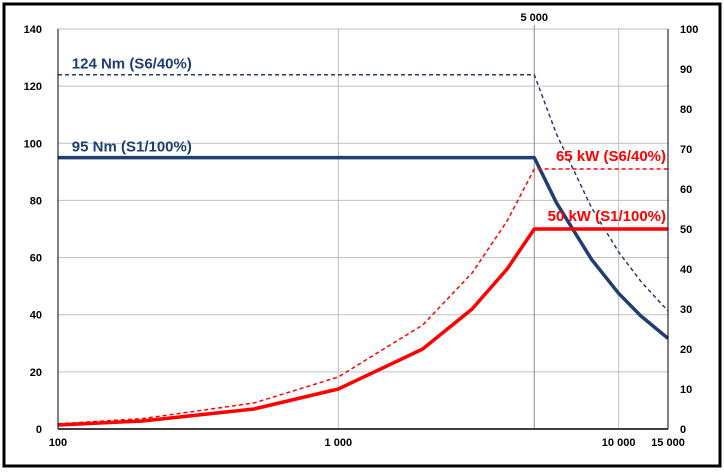  Describe the element at coordinates (36, 201) in the screenshot. I see `y-left-tick-label: 80` at that location.